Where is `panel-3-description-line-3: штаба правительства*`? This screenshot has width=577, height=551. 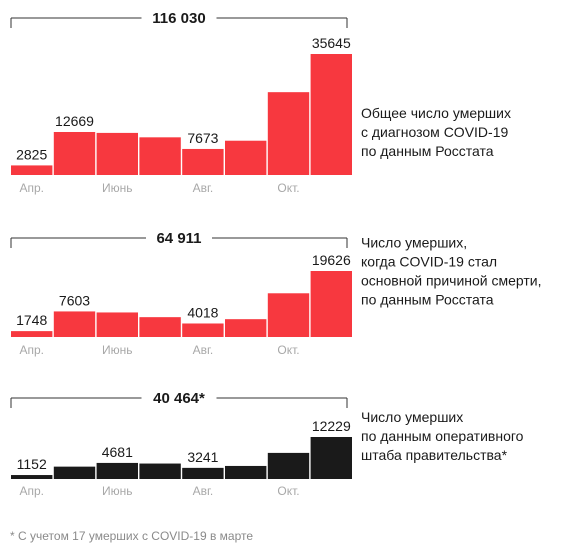
panel-3-description-line-3: штаба правительства* is located at coordinates (434, 455).